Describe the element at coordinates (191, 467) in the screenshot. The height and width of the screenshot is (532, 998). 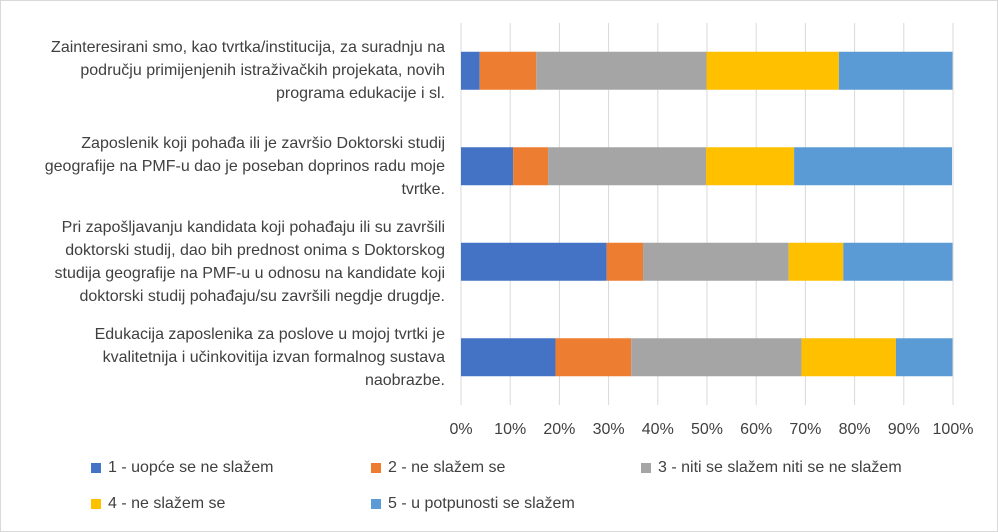
I see `legend-label: 1 - uopće se ne slažem` at that location.